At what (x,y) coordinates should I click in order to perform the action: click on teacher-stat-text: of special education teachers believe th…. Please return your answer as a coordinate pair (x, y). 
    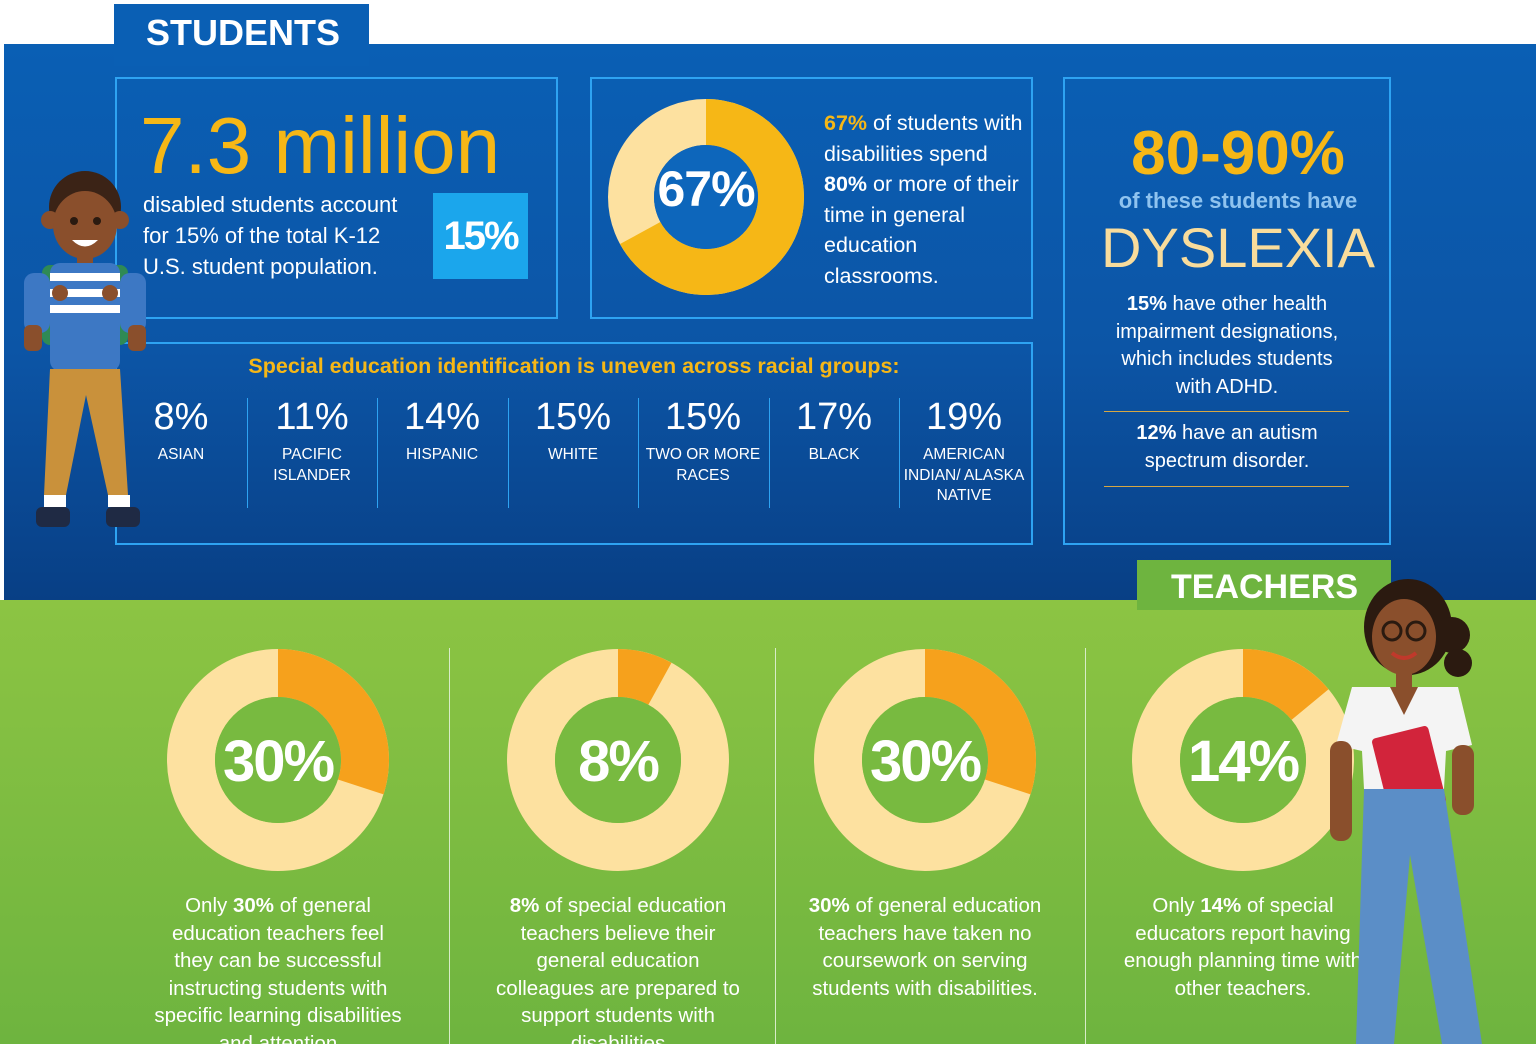
    Looking at the image, I should click on (618, 969).